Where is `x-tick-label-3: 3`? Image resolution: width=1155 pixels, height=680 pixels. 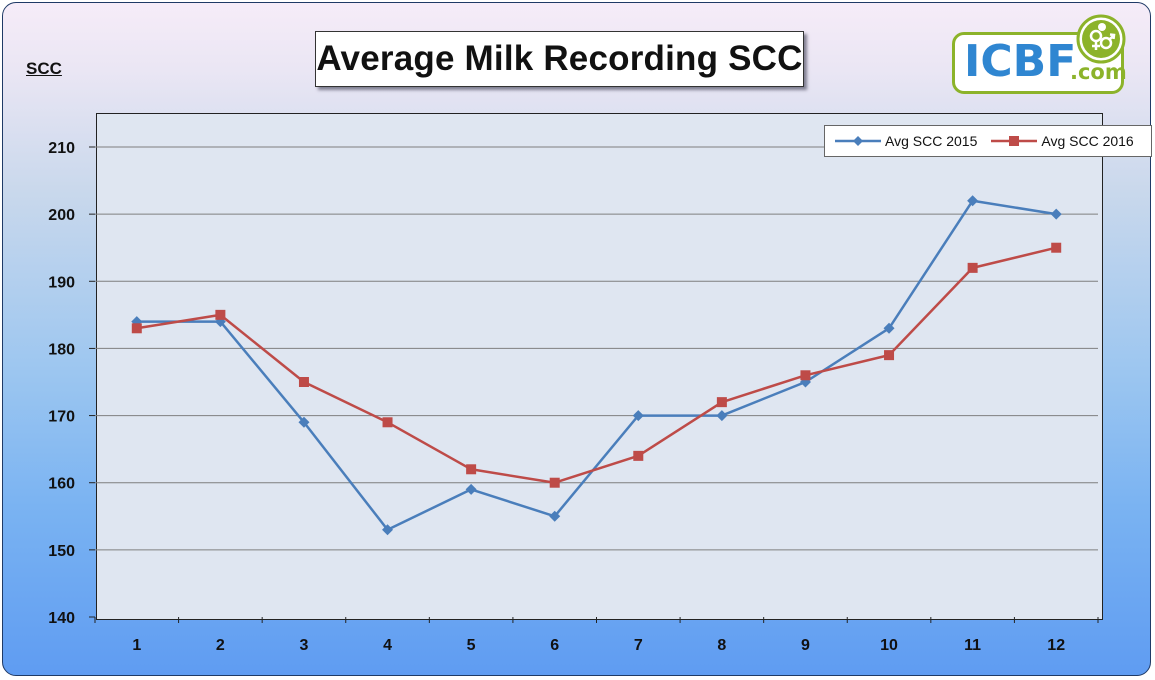 x-tick-label-3: 3 is located at coordinates (304, 645).